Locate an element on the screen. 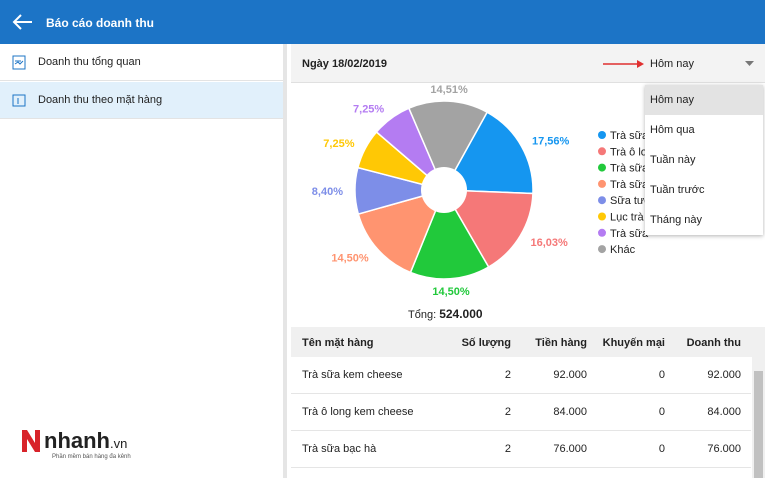  option-label: Hôm nay is located at coordinates (672, 100).